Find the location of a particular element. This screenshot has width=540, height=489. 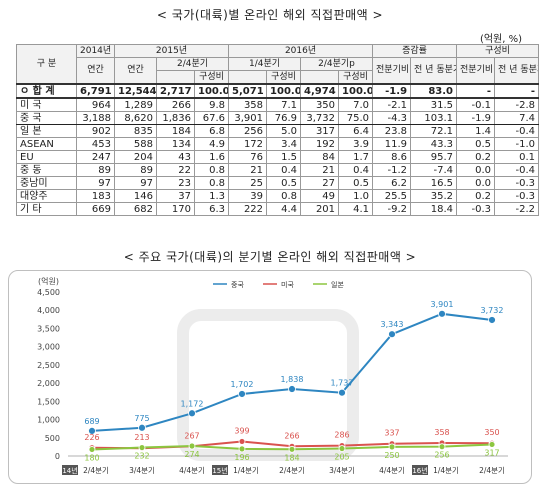

table-cell: 22 is located at coordinates (175, 170).